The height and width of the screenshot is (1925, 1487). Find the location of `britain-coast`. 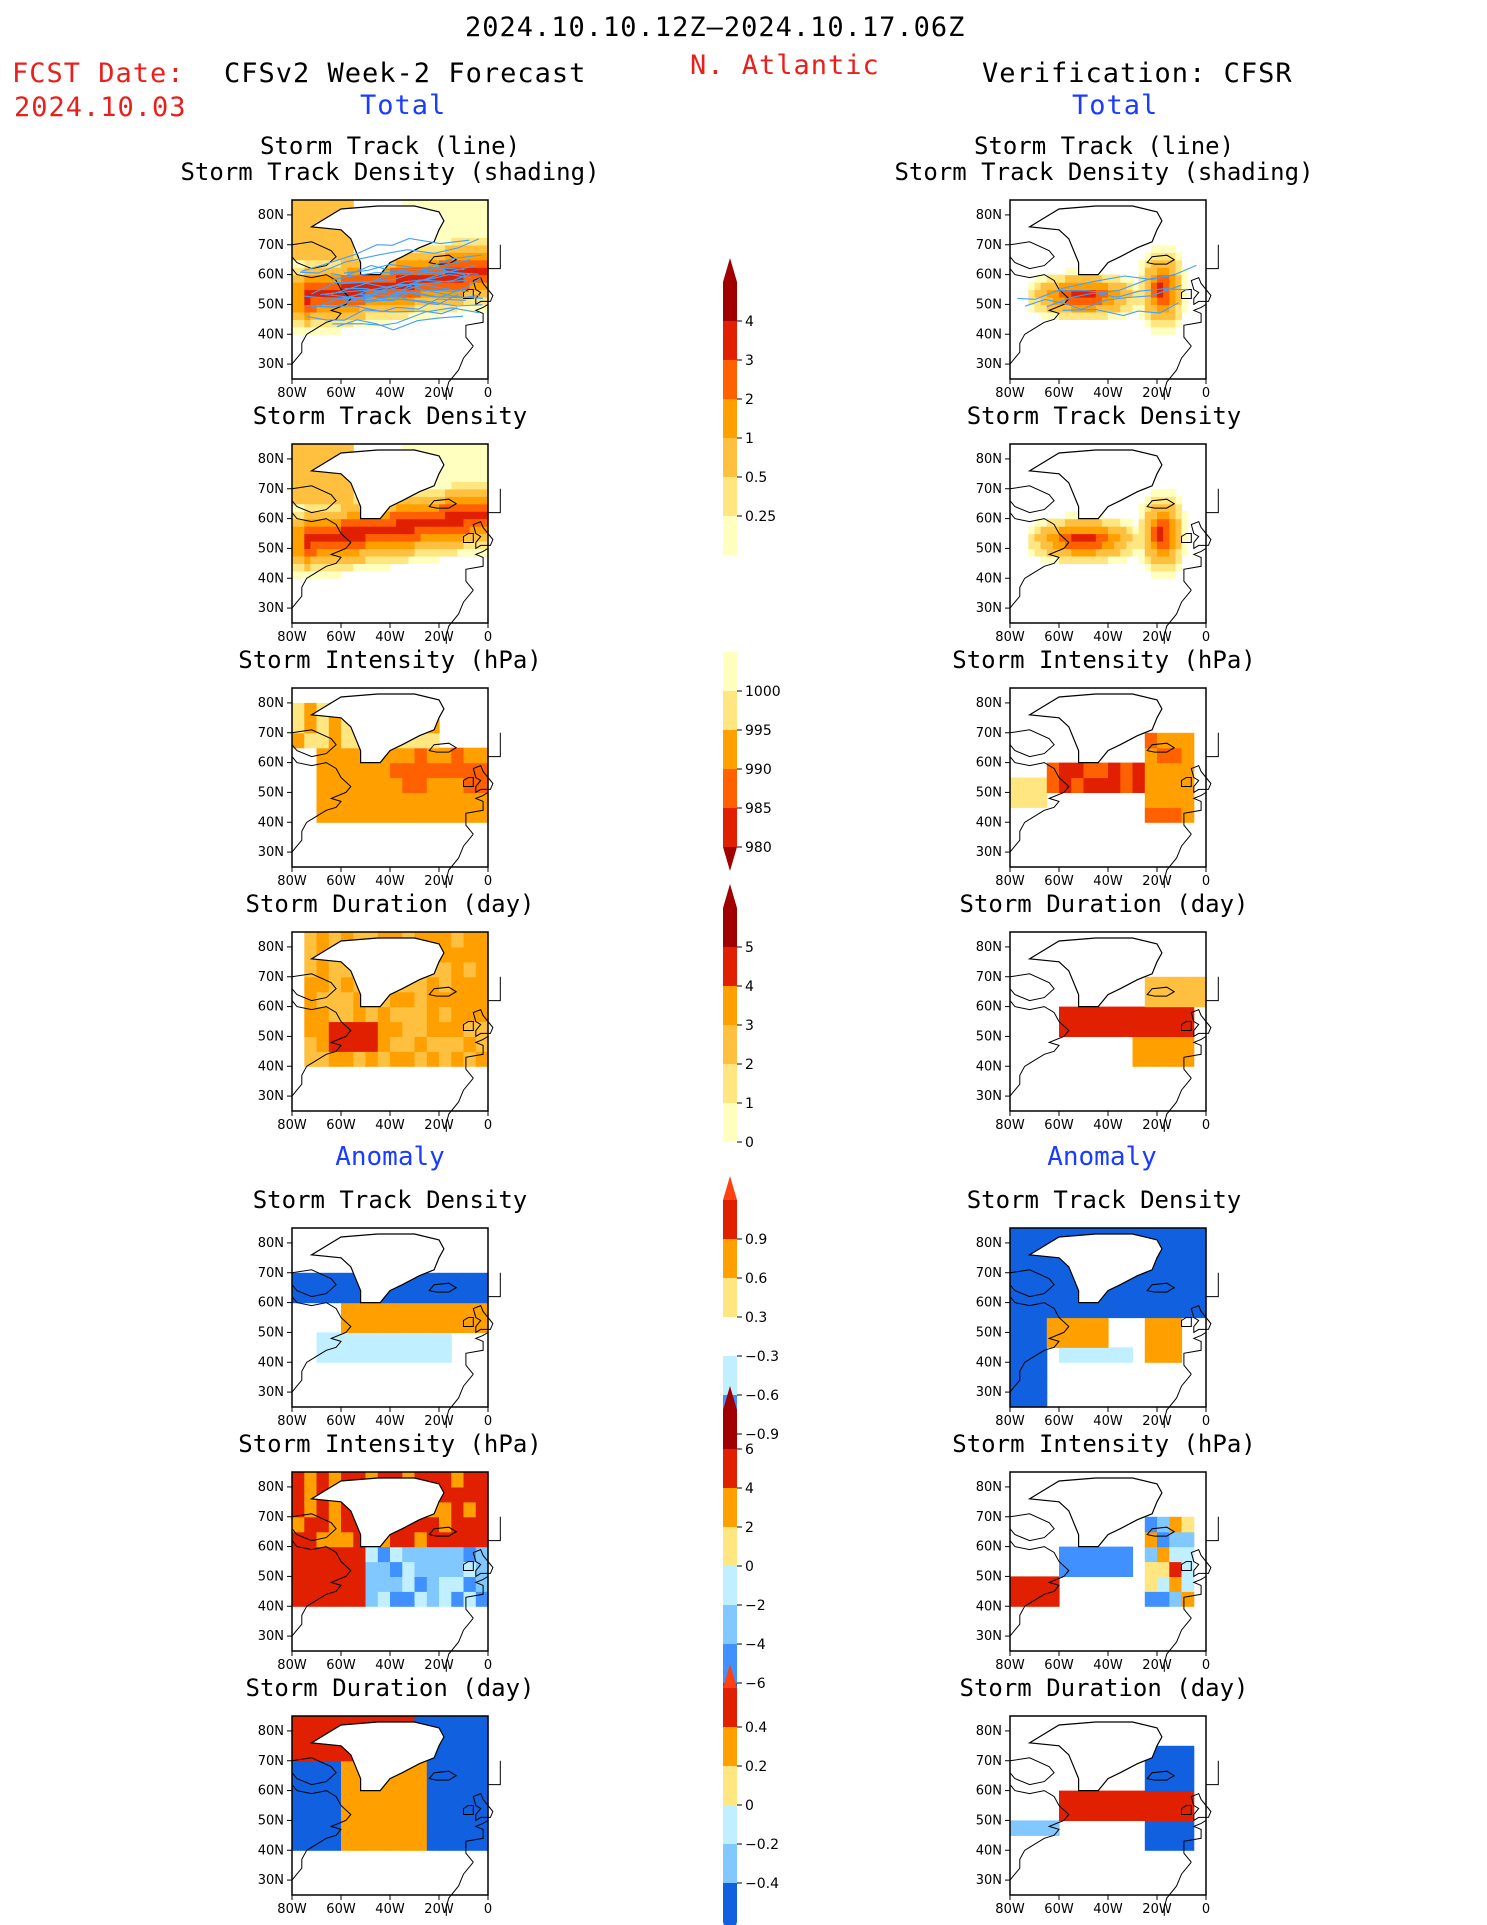

britain-coast is located at coordinates (1201, 1023).